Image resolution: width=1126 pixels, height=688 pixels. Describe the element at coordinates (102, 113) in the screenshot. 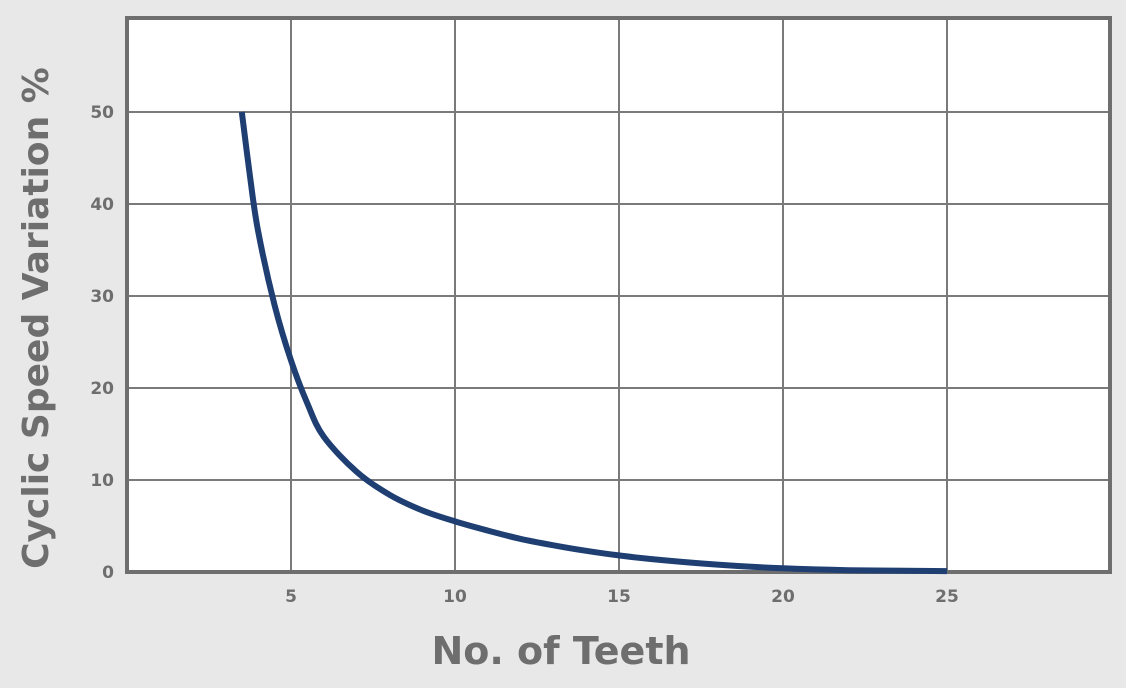

I see `y-tick-label: 50` at that location.